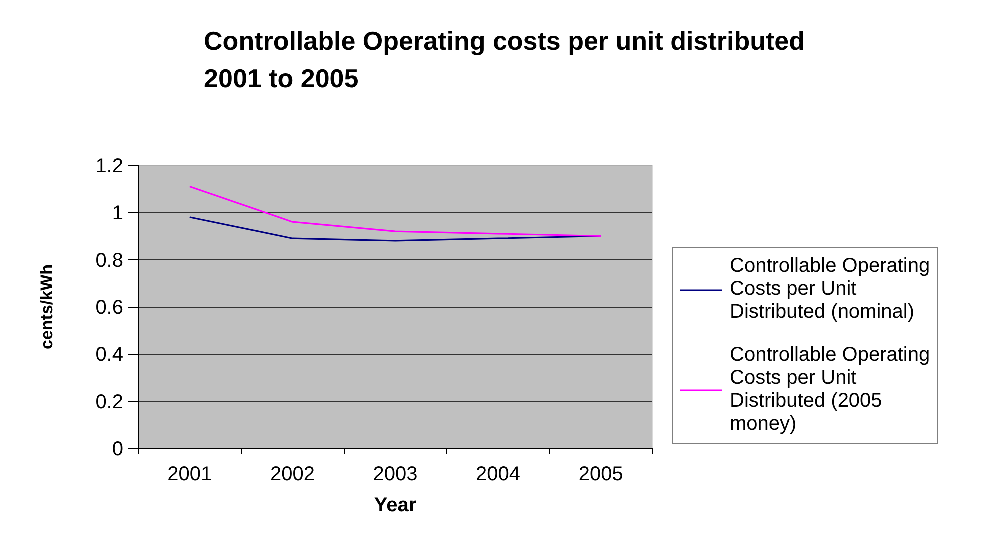 The width and height of the screenshot is (995, 541). What do you see at coordinates (498, 475) in the screenshot?
I see `x-tick-label: 2004` at bounding box center [498, 475].